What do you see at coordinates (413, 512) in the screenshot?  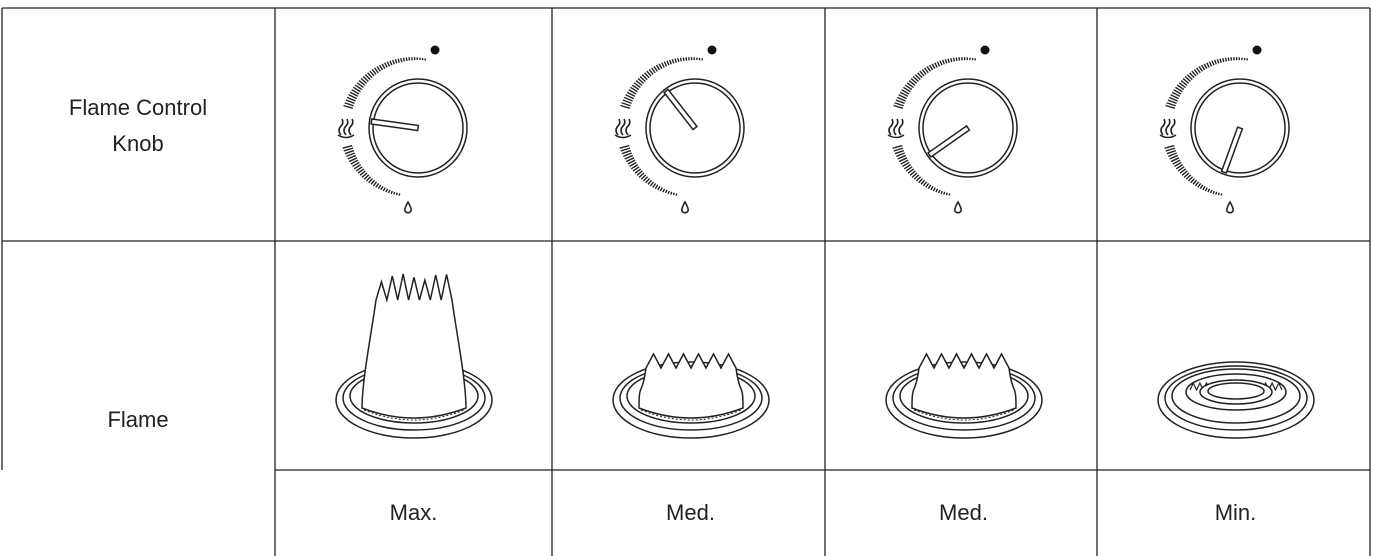 I see `level-label: Max.` at bounding box center [413, 512].